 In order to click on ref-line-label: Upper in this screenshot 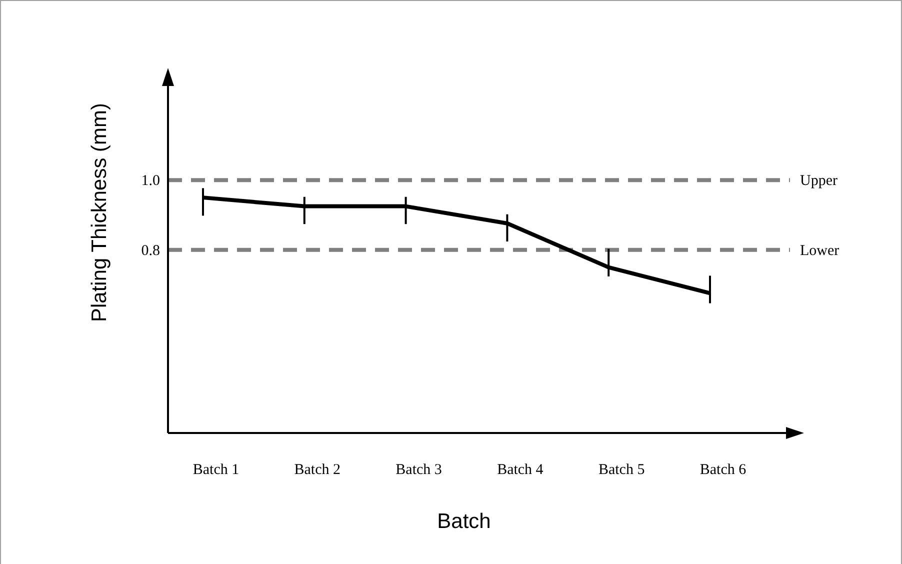, I will do `click(819, 181)`.